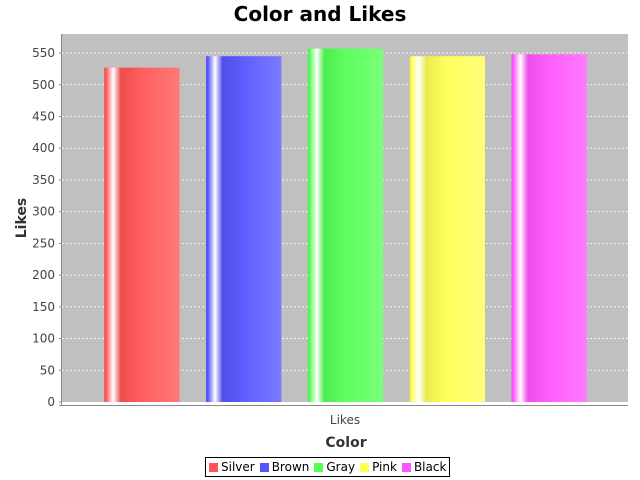  Describe the element at coordinates (43, 243) in the screenshot. I see `y-tick-label: 250` at that location.